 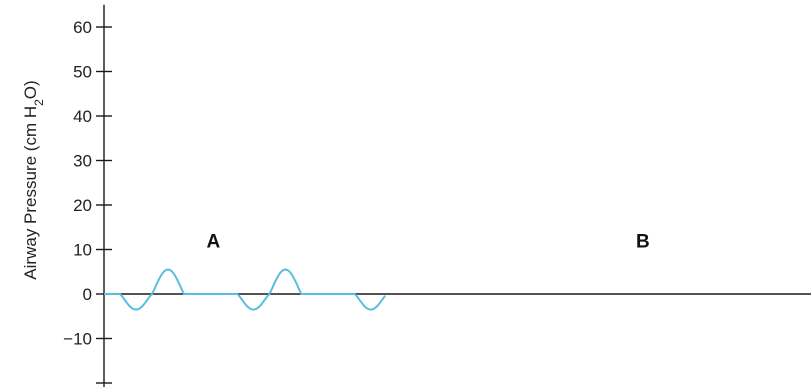 I want to click on y-tick-label: 50, so click(x=82, y=72).